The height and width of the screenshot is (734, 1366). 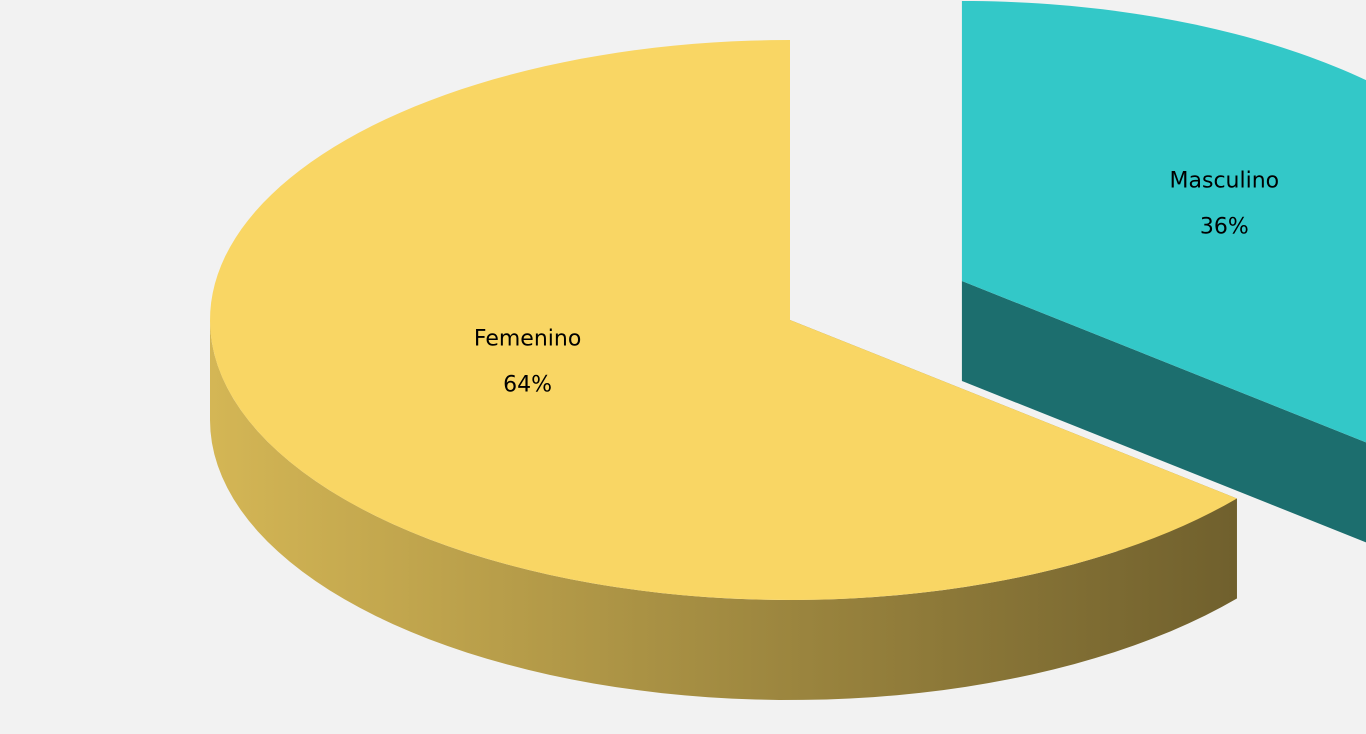 What do you see at coordinates (1225, 180) in the screenshot?
I see `slice-label: Masculino` at bounding box center [1225, 180].